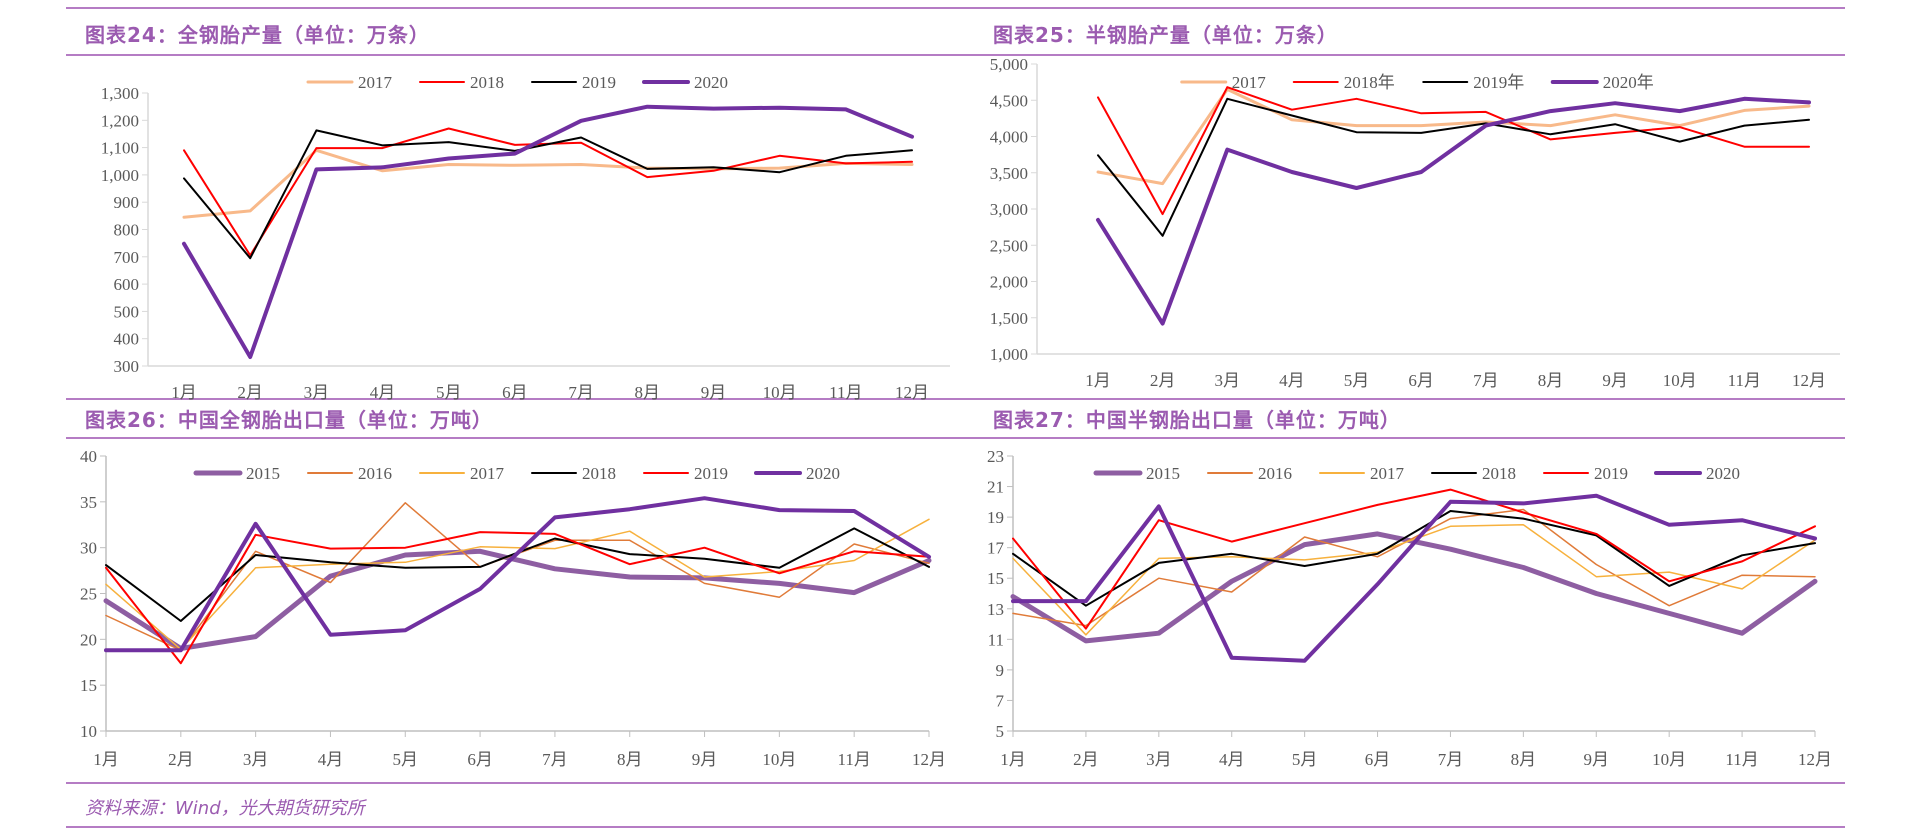  What do you see at coordinates (1343, 82) in the screenshot?
I see `legend-item: 2018年` at bounding box center [1343, 82].